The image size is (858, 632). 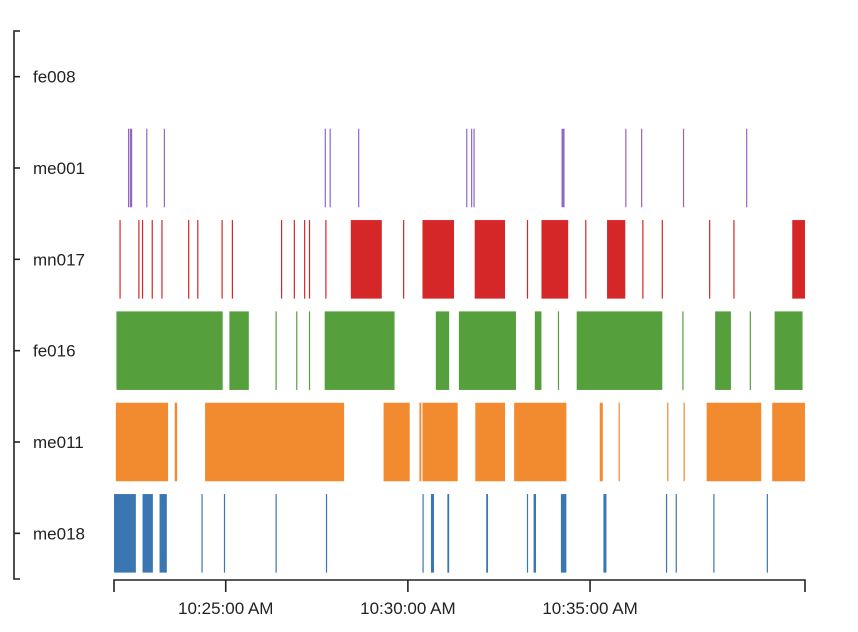 I want to click on y-tick-label: fe008, so click(x=54, y=77).